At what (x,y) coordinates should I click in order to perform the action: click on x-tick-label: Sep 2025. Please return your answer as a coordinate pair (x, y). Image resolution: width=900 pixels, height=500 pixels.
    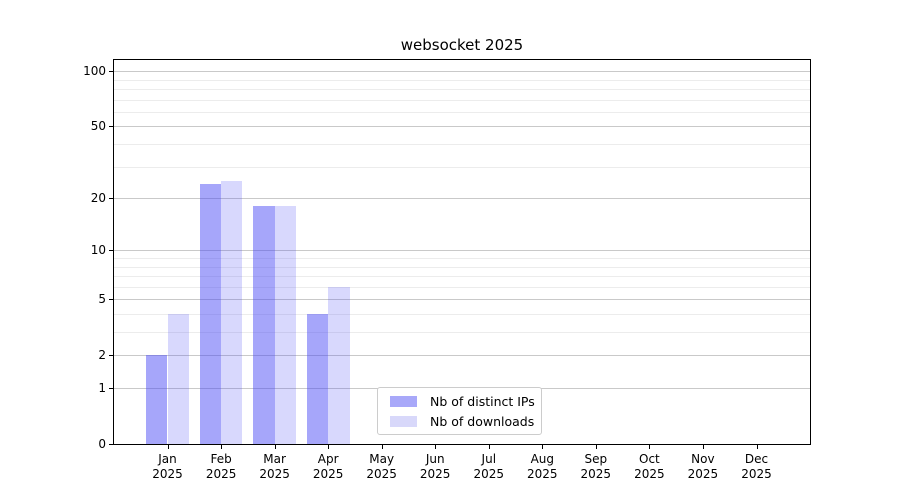
    Looking at the image, I should click on (596, 466).